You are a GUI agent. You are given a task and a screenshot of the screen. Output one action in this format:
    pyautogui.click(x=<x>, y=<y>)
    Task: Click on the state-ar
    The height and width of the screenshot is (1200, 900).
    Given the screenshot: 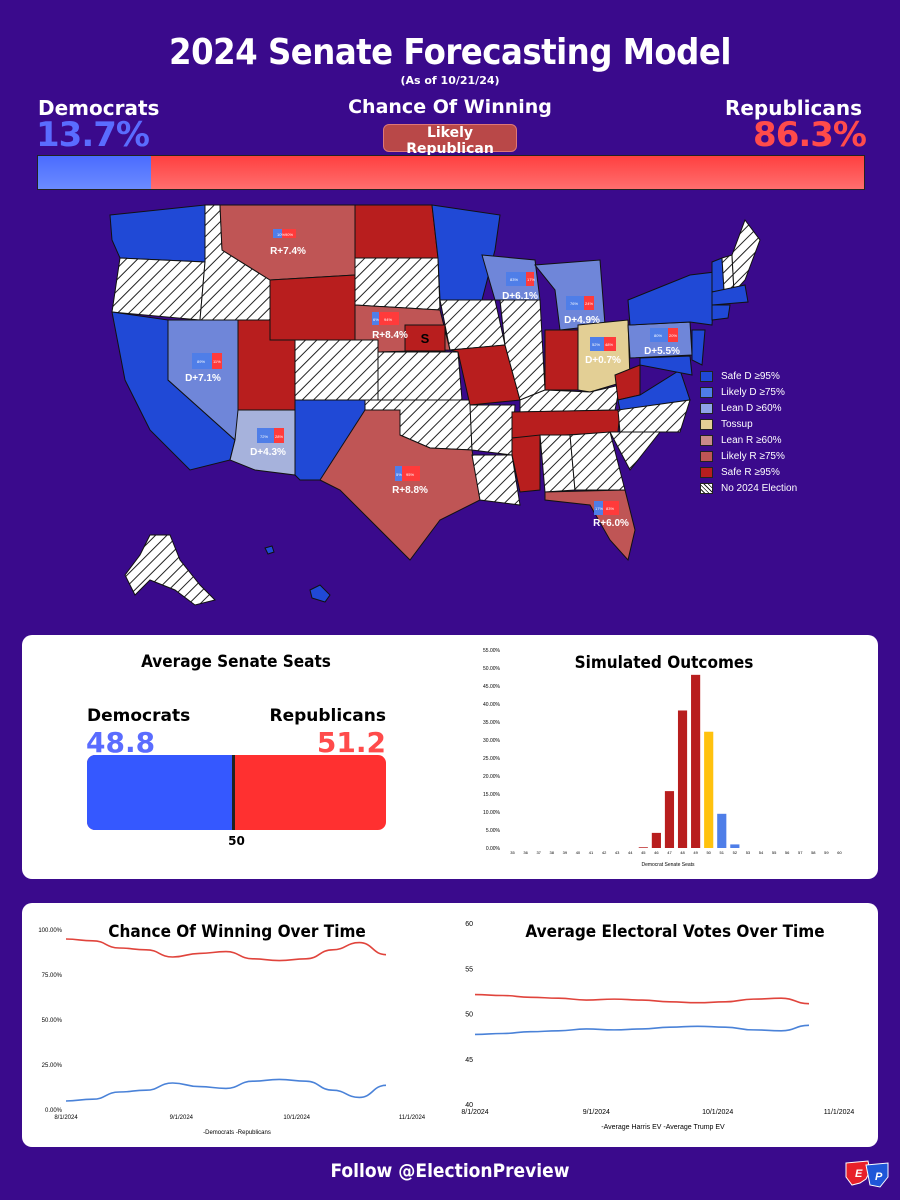 What is the action you would take?
    pyautogui.click(x=492, y=430)
    